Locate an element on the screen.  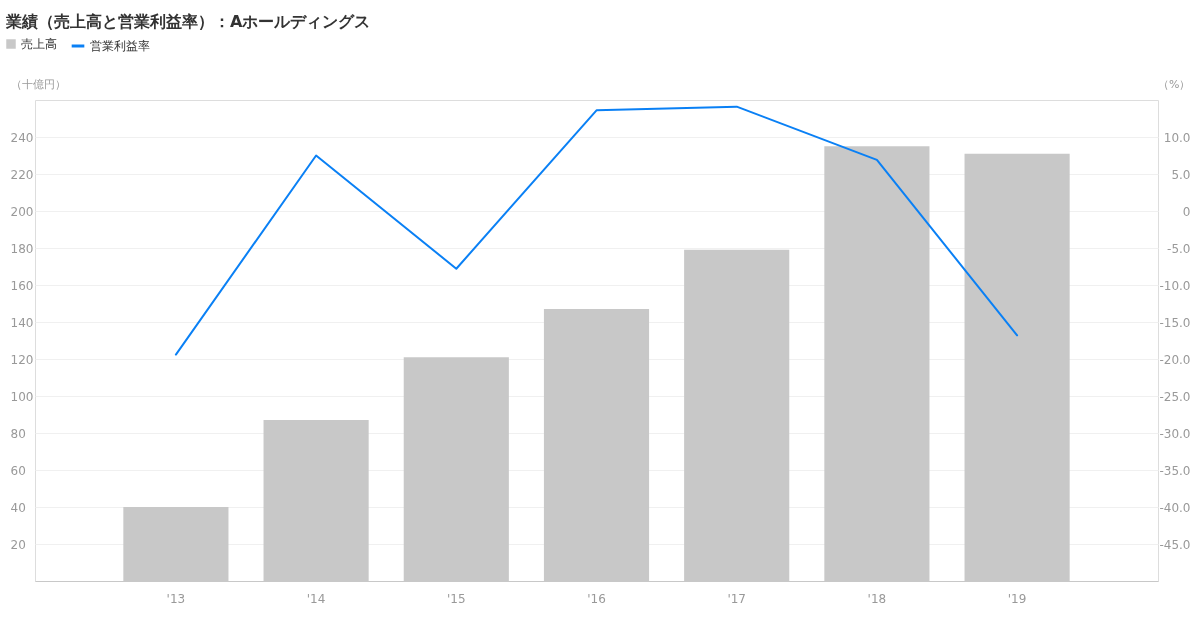
legend-label: 営業利益率 is located at coordinates (120, 46).